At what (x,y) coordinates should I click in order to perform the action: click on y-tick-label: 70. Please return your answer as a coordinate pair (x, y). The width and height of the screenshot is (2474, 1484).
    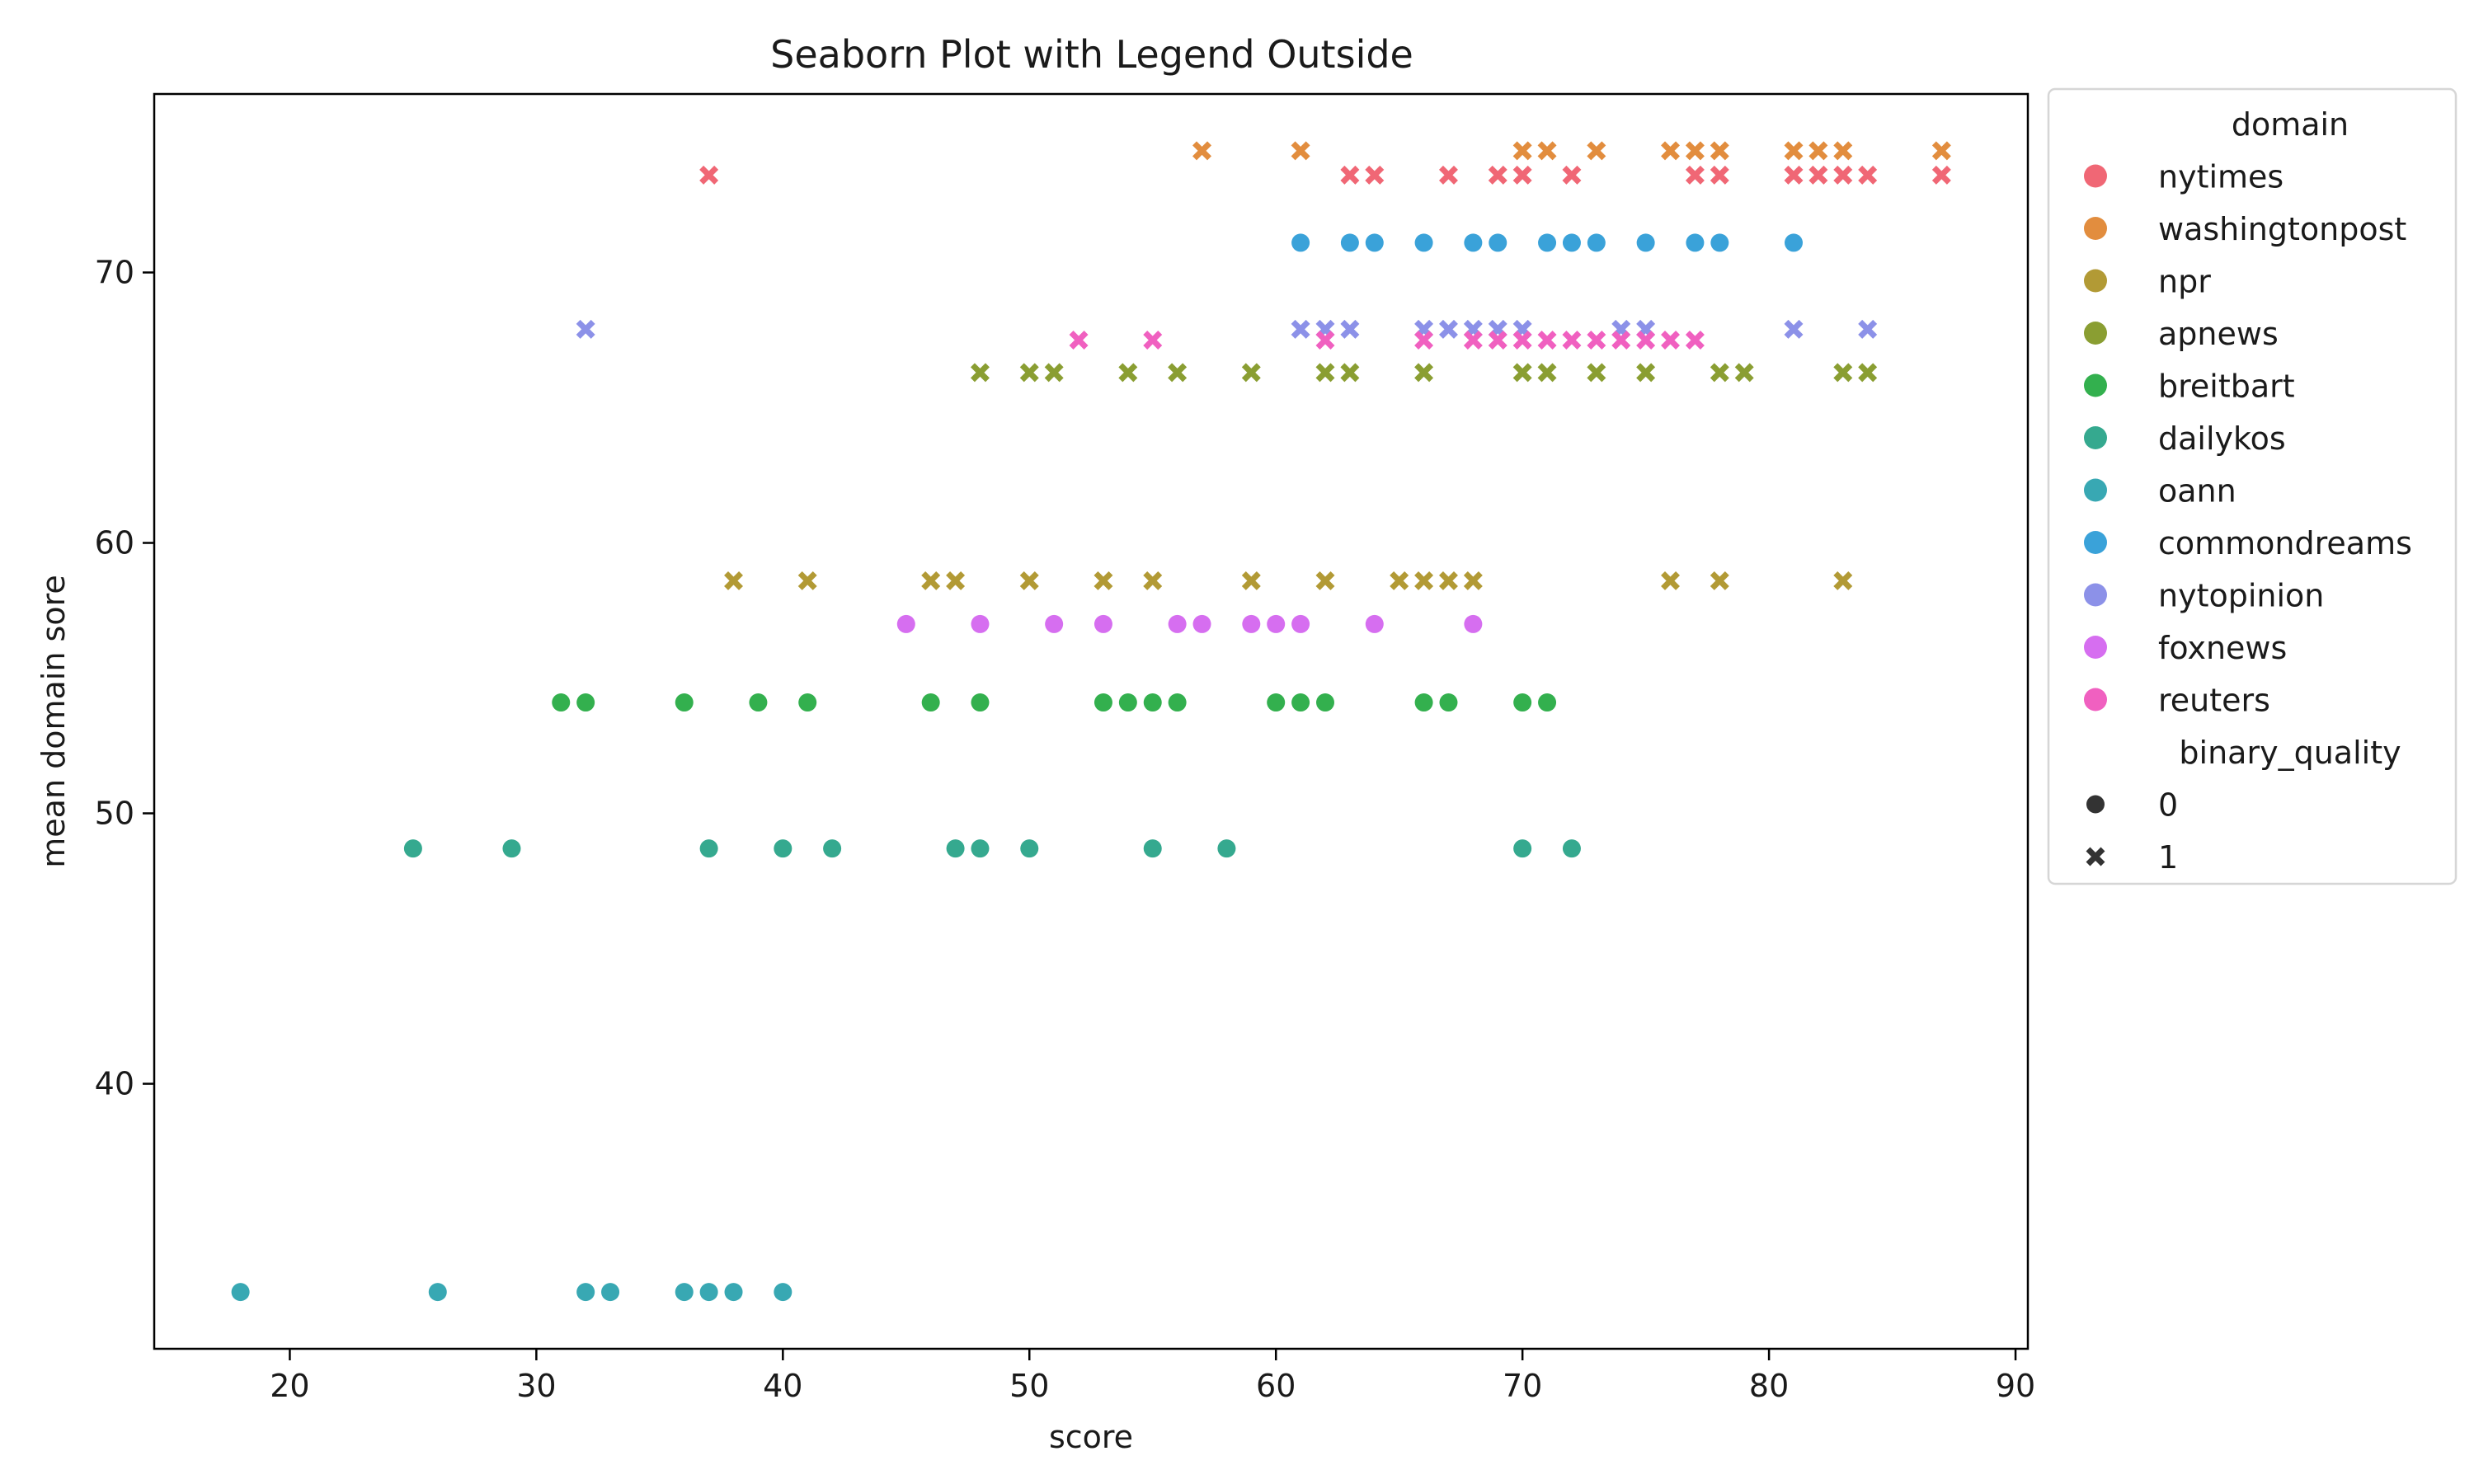
    Looking at the image, I should click on (114, 272).